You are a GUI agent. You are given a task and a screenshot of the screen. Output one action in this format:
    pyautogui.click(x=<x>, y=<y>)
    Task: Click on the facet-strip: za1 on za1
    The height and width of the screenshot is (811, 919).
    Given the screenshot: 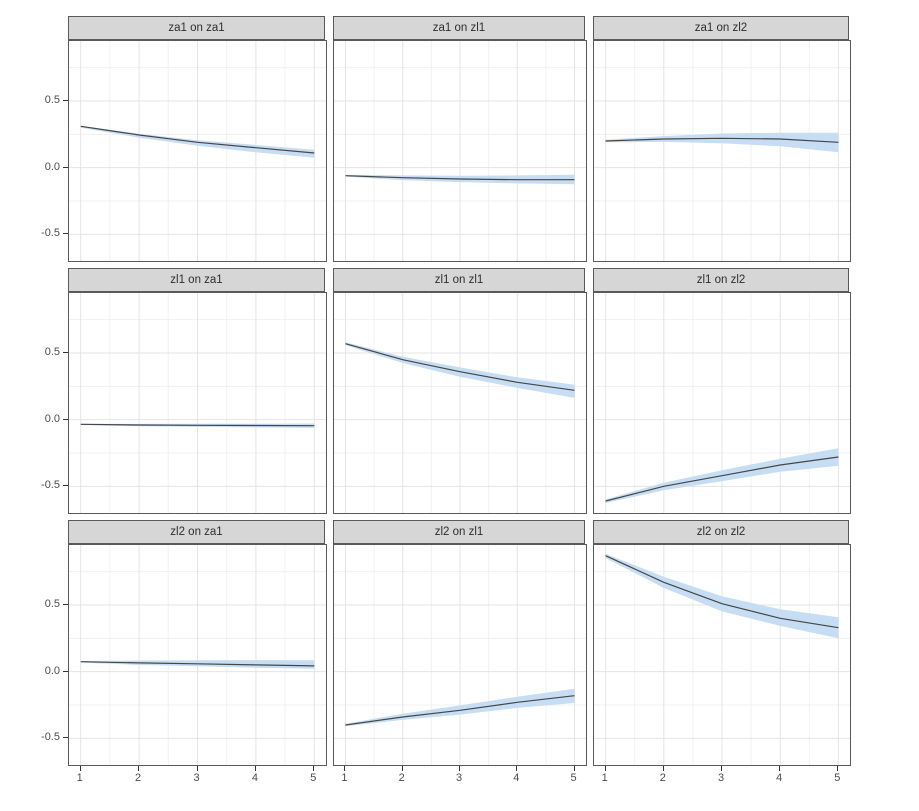 What is the action you would take?
    pyautogui.click(x=196, y=28)
    